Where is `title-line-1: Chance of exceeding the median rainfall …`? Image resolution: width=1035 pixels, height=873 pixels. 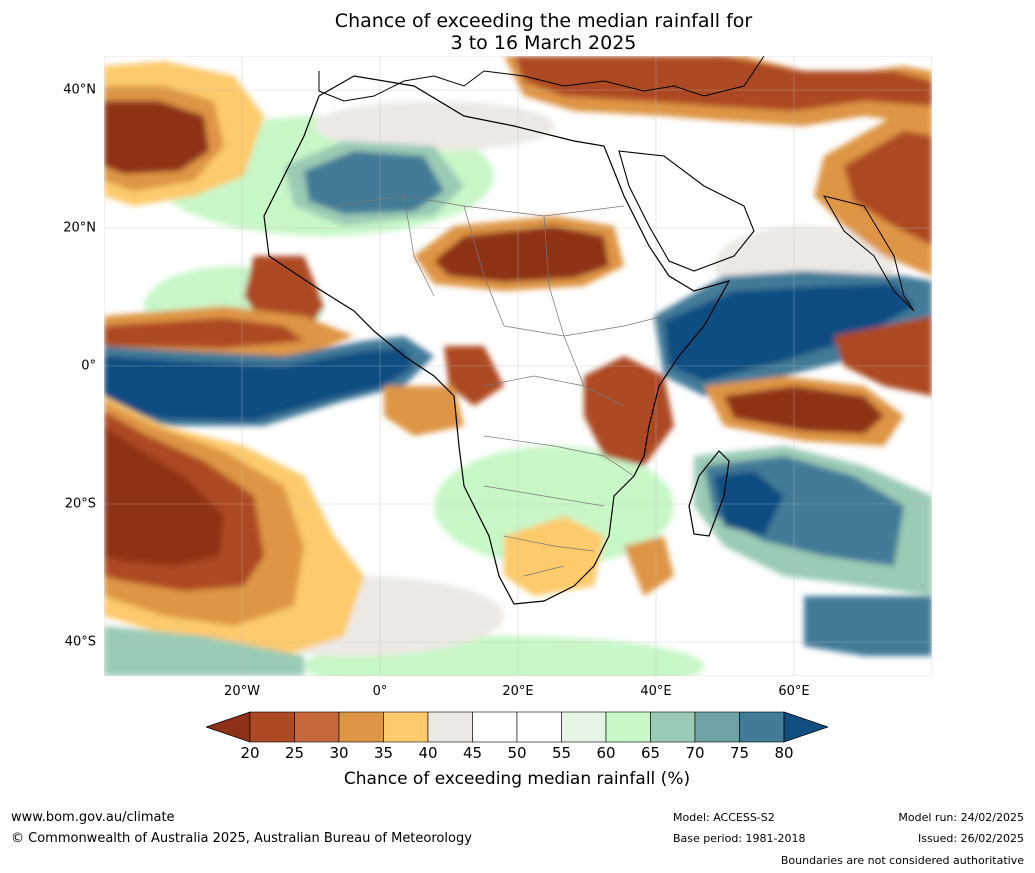 title-line-1: Chance of exceeding the median rainfall … is located at coordinates (543, 21).